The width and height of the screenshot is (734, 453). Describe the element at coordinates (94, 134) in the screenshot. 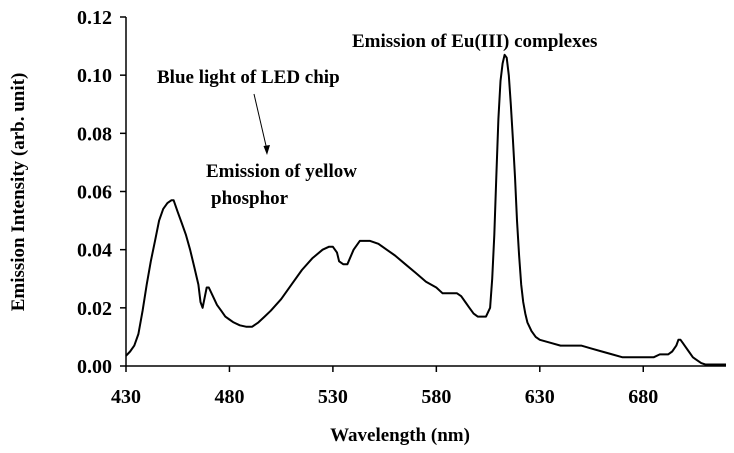

I see `y-tick-label: 0.08` at that location.